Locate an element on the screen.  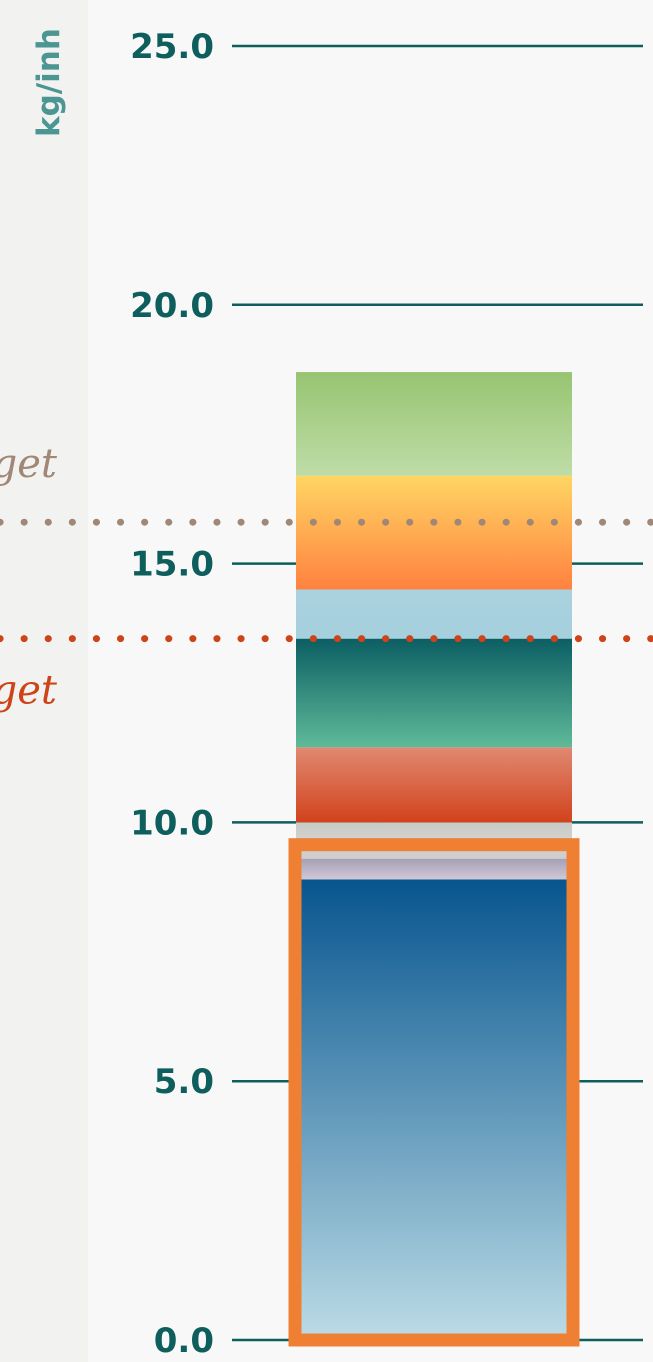
left-panel-background is located at coordinates (44, 681).